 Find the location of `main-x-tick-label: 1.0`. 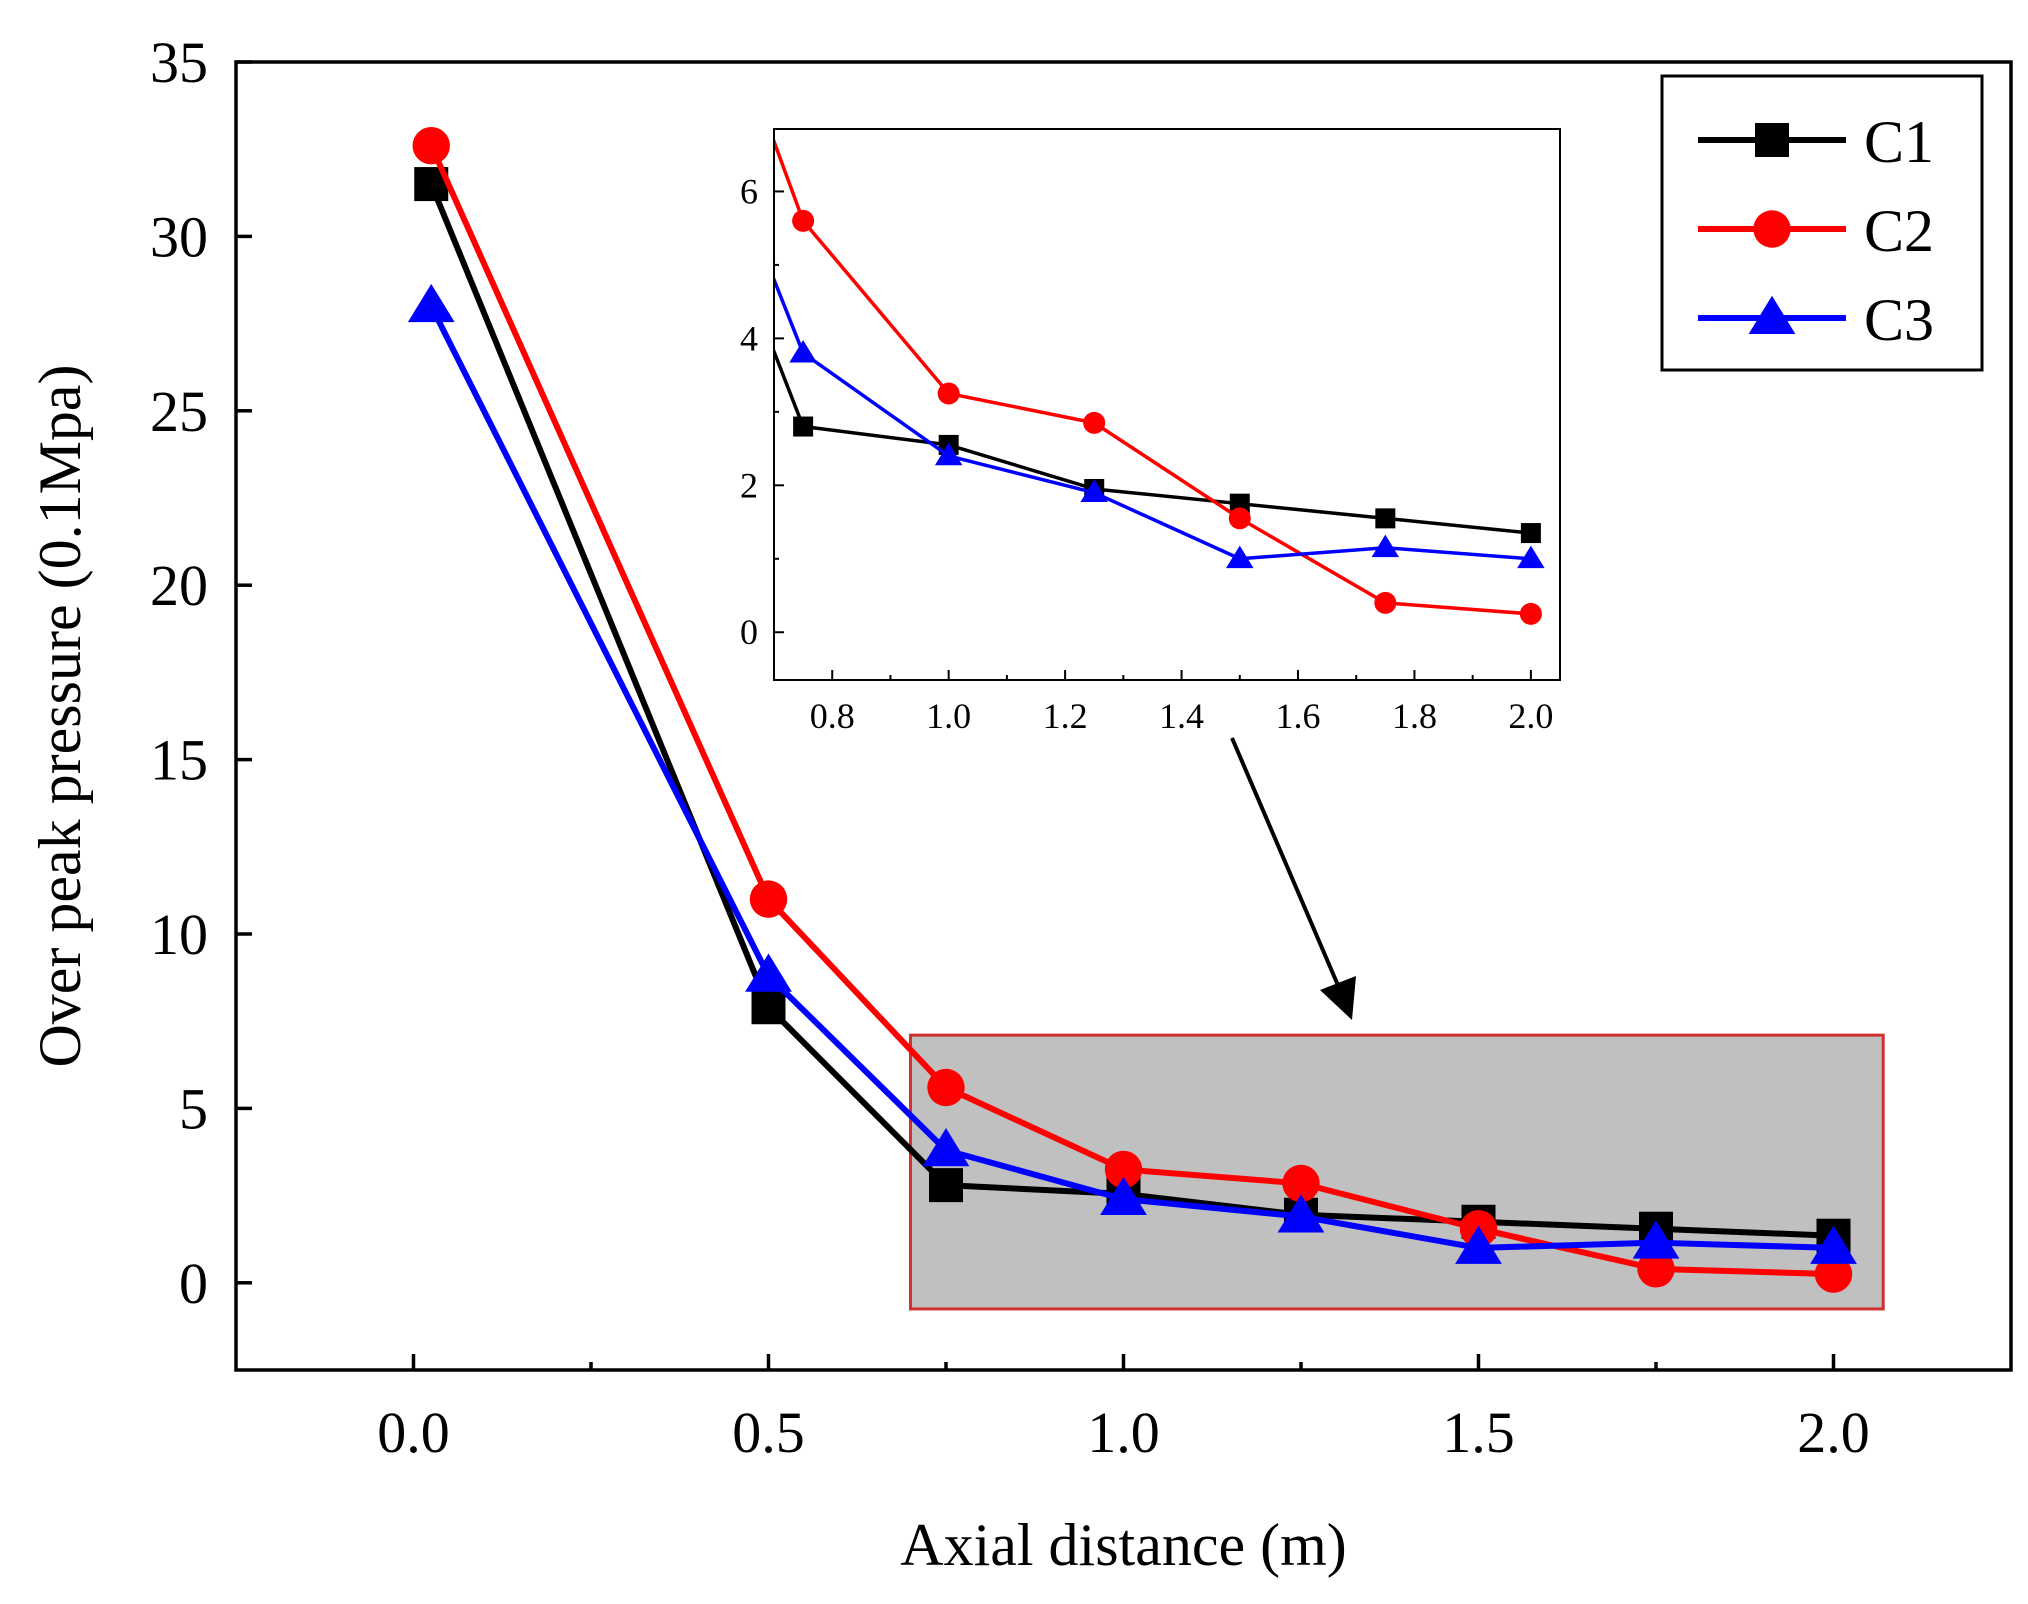

main-x-tick-label: 1.0 is located at coordinates (1123, 1432).